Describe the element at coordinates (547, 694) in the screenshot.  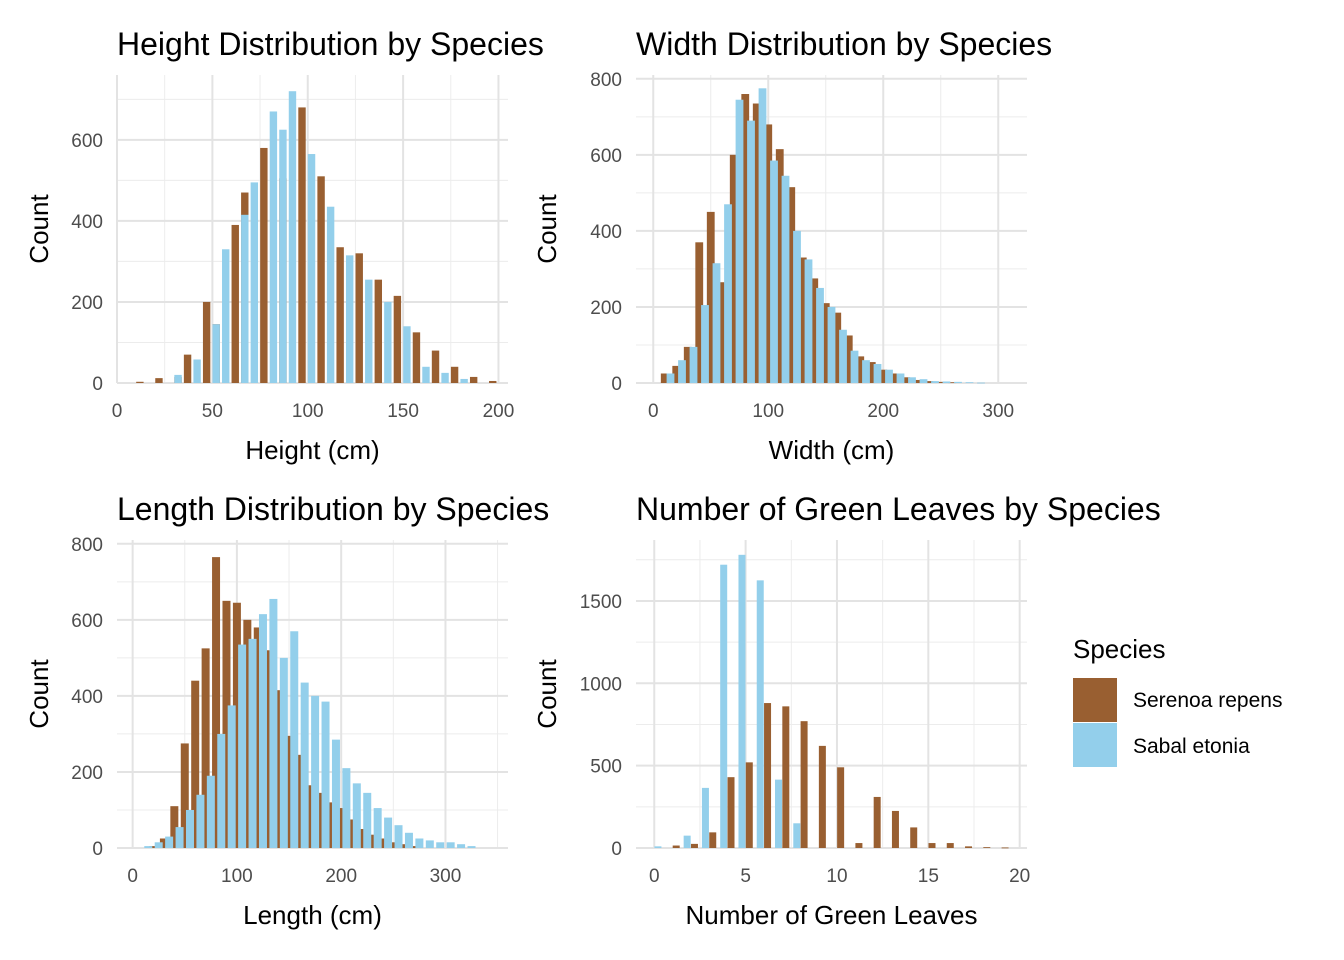
I see `y-axis-label: Count` at that location.